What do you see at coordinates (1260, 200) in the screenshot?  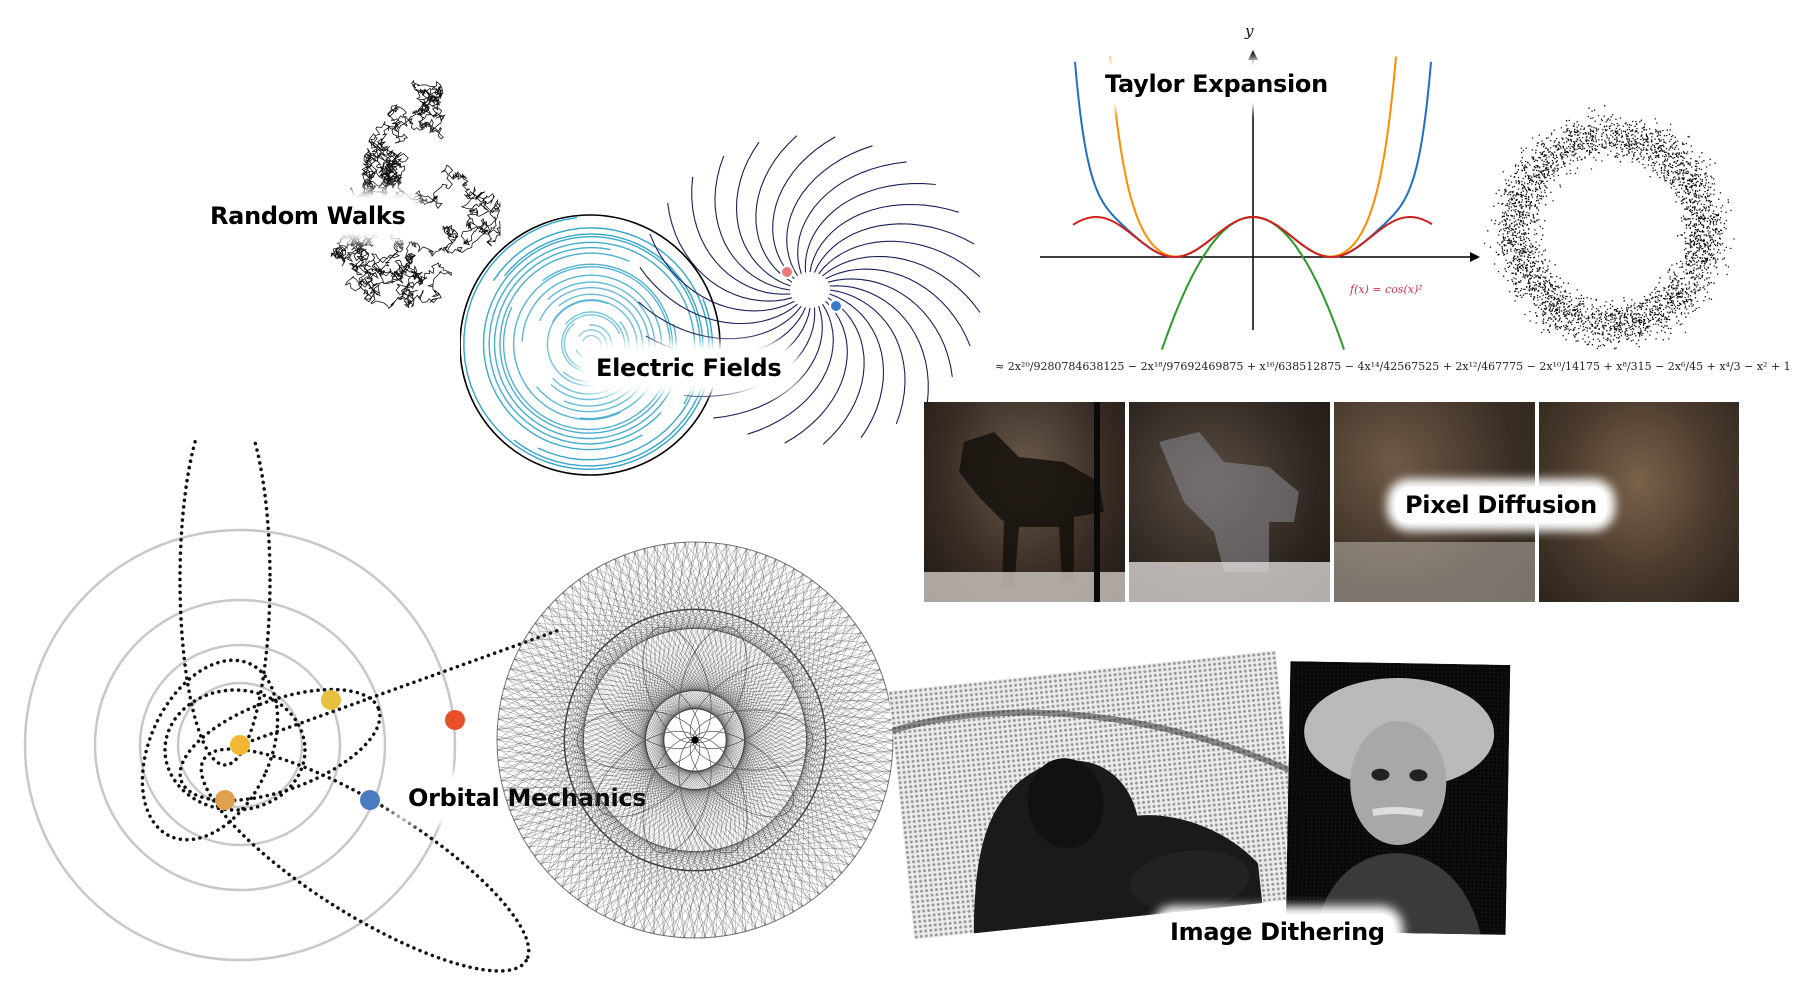 I see `taylor-plot` at bounding box center [1260, 200].